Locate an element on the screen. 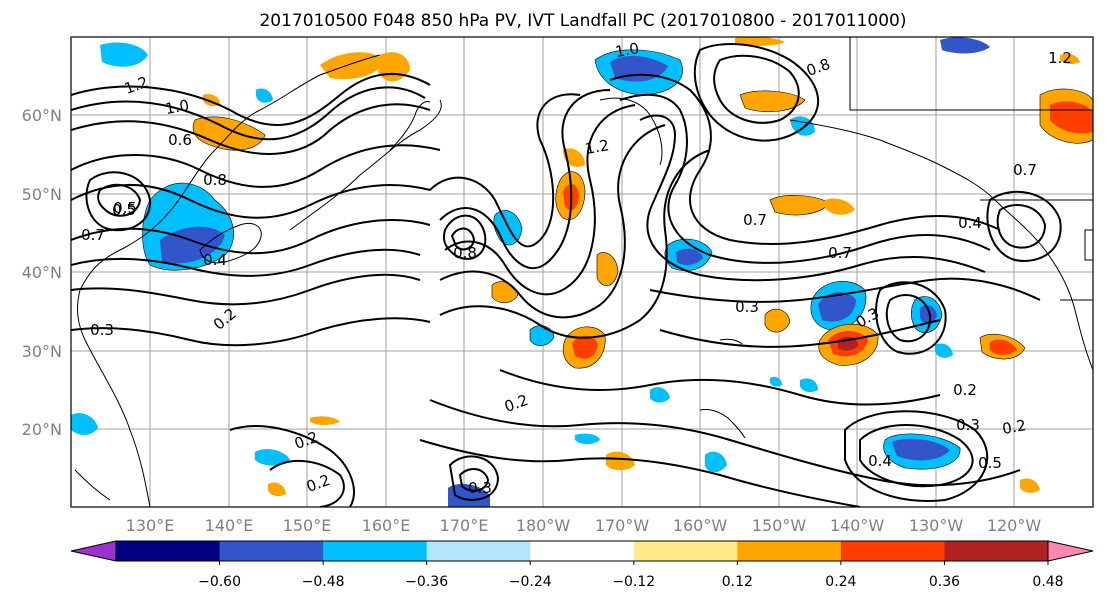 This screenshot has width=1105, height=601. latitude-labels: 60°N 50°N 40°N 30°N 20°N is located at coordinates (42, 272).